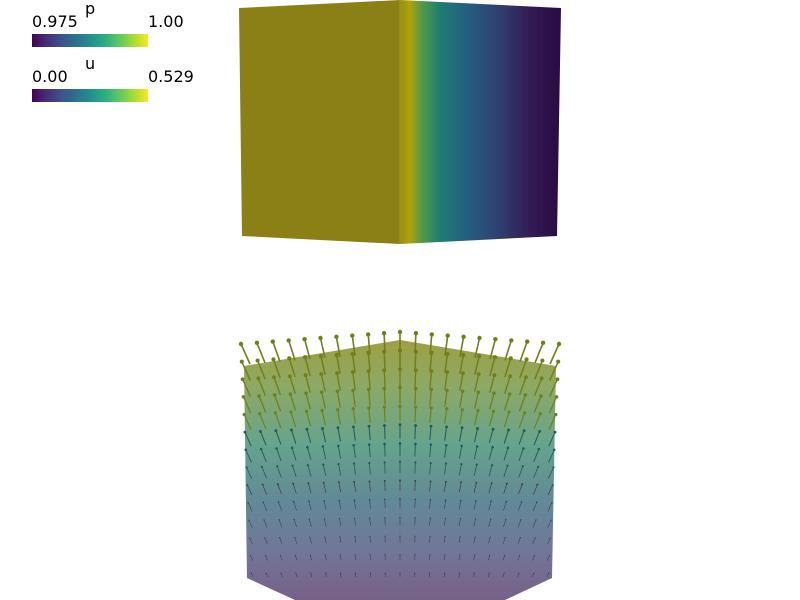 The image size is (800, 600). What do you see at coordinates (100, 82) in the screenshot?
I see `scalar-bar-u: u 0.00 0.529` at bounding box center [100, 82].